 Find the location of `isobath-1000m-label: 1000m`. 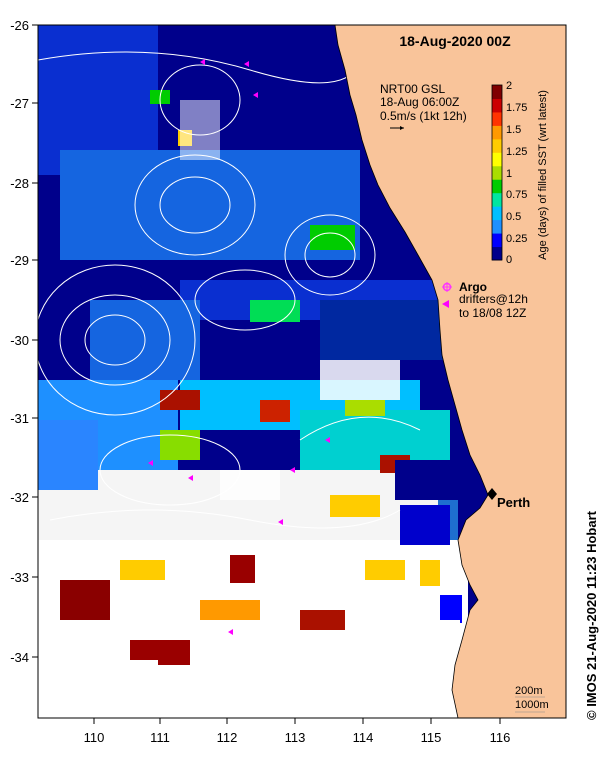

isobath-1000m-label: 1000m is located at coordinates (532, 705).